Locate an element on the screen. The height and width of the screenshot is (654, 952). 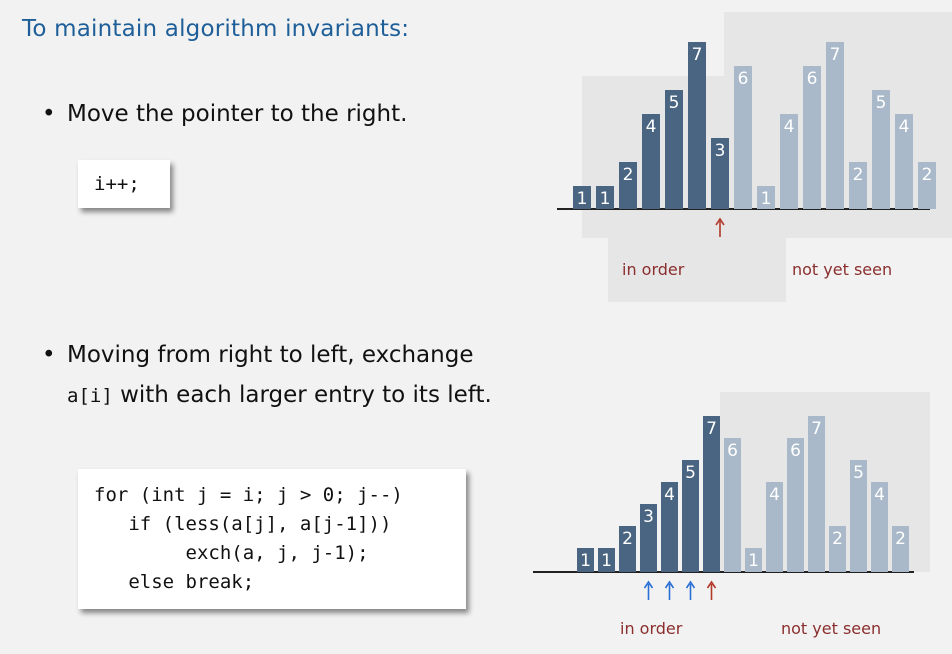
code-line: exch(a, j, j-1); is located at coordinates (231, 553).